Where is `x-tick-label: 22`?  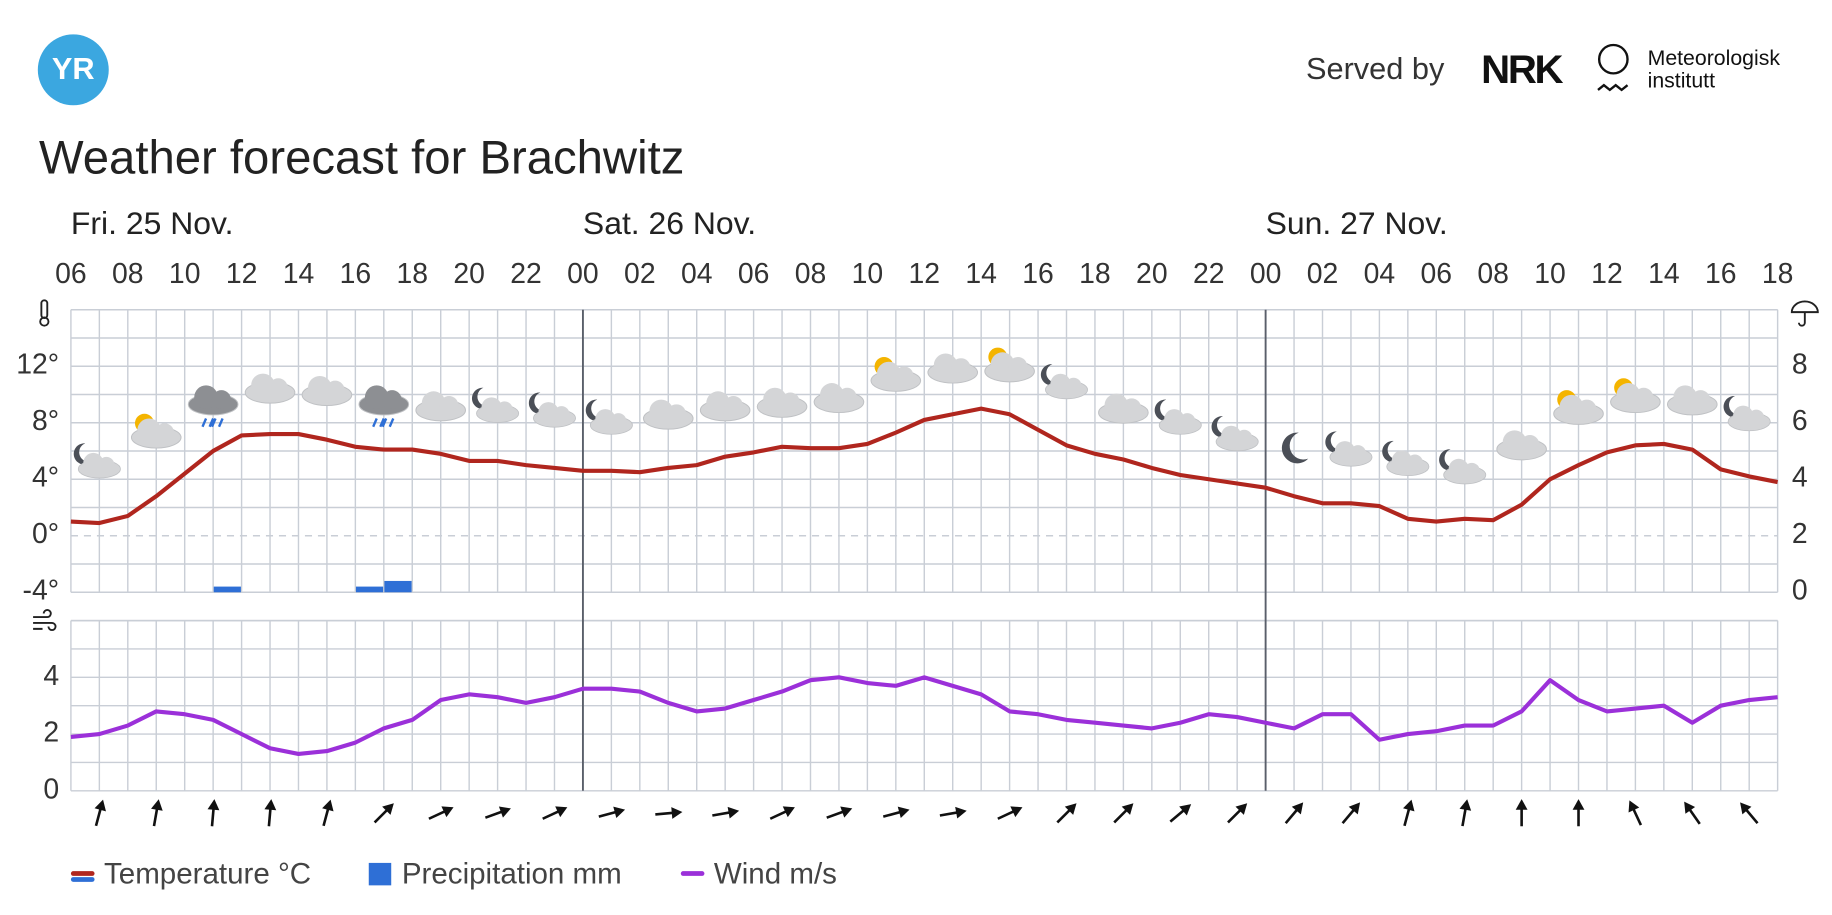
x-tick-label: 22 is located at coordinates (526, 274).